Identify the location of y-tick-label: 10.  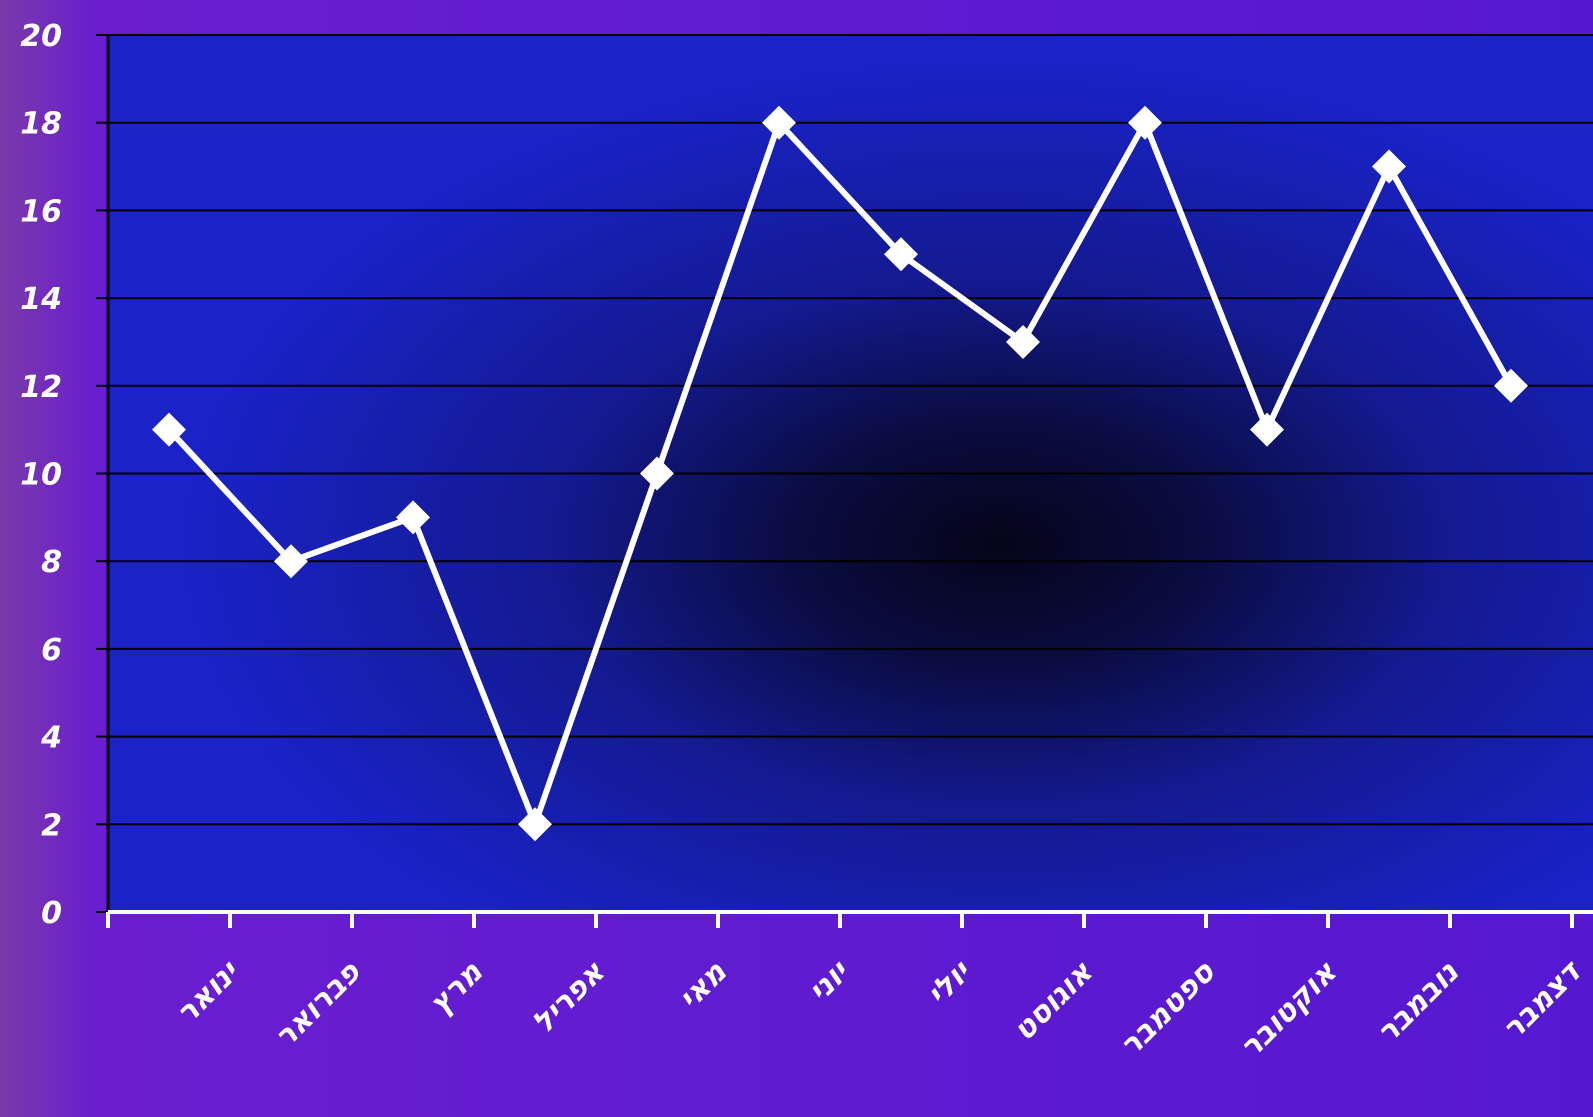
(41, 475).